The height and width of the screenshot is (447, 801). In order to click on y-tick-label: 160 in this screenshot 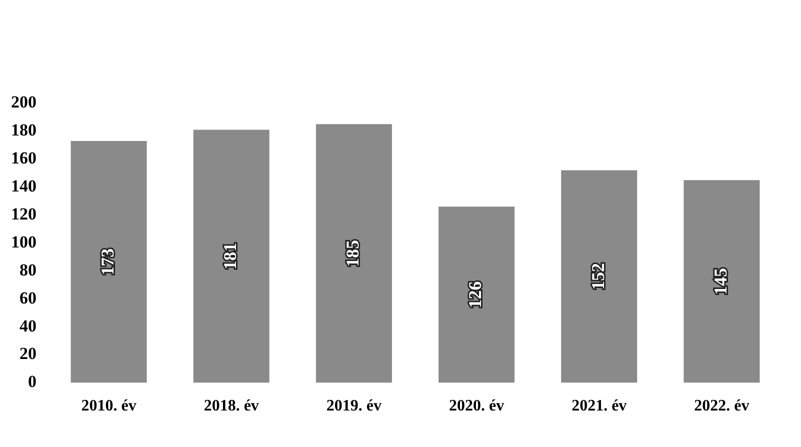, I will do `click(23, 158)`.